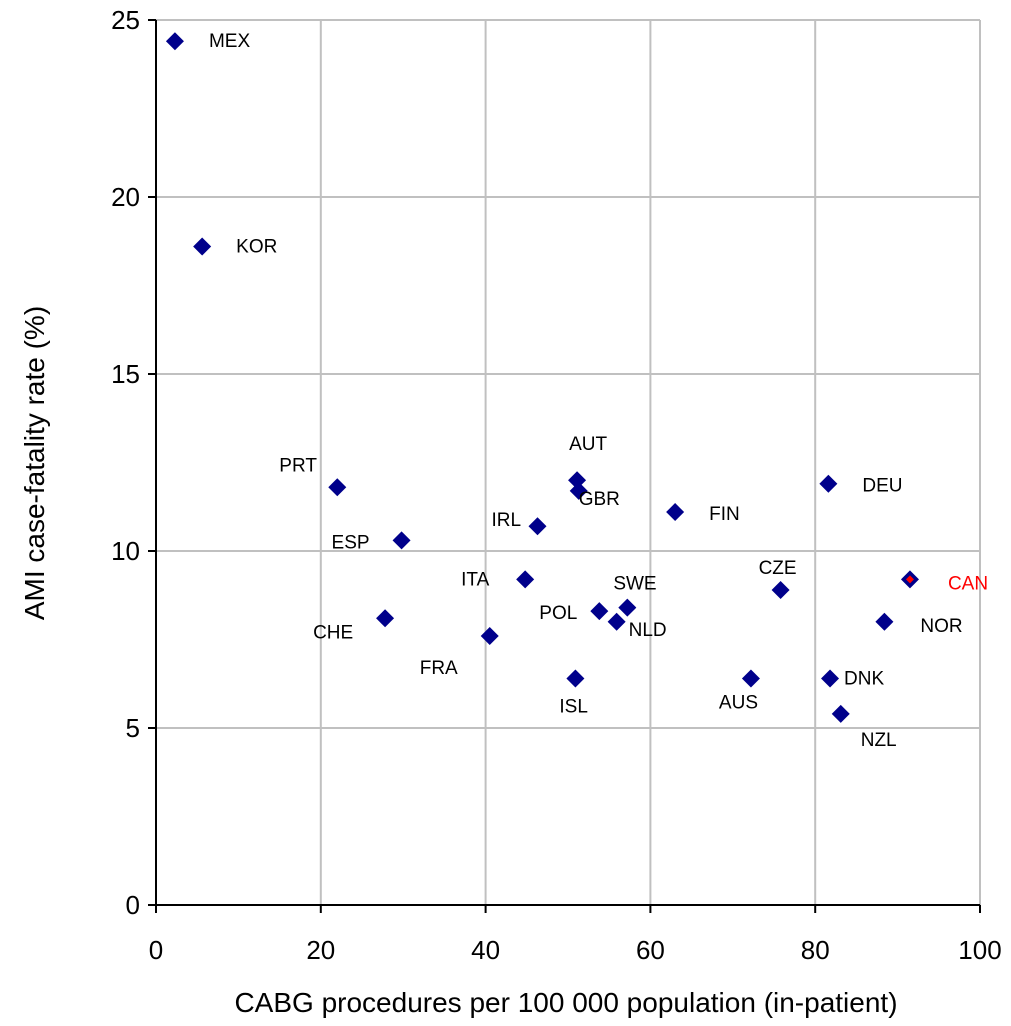 The width and height of the screenshot is (1011, 1026). What do you see at coordinates (840, 713) in the screenshot?
I see `data-point-nzl` at bounding box center [840, 713].